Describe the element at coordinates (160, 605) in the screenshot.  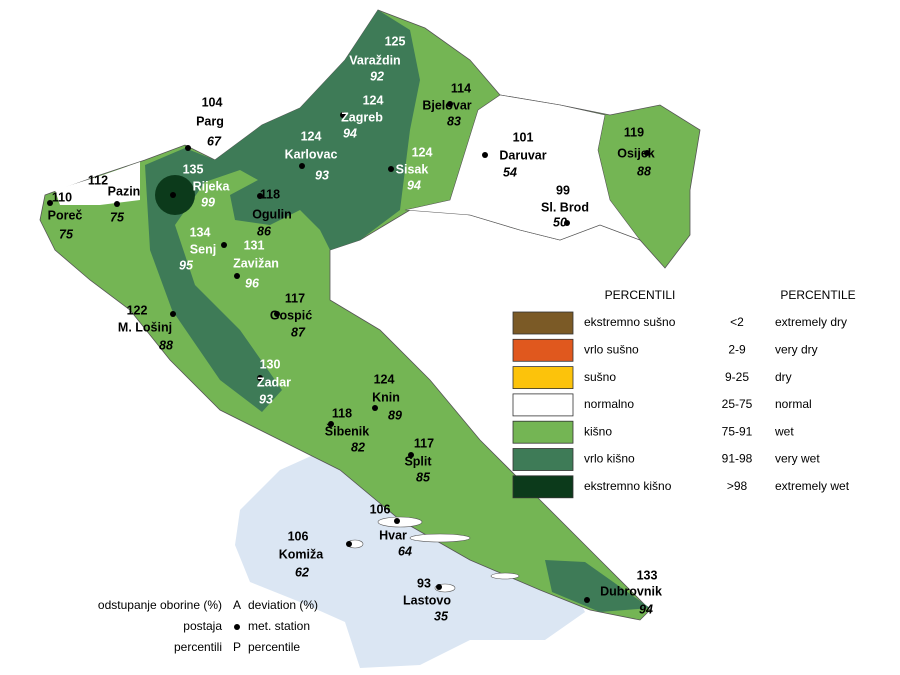
I see `key-text: odstupanje oborine (%)` at that location.